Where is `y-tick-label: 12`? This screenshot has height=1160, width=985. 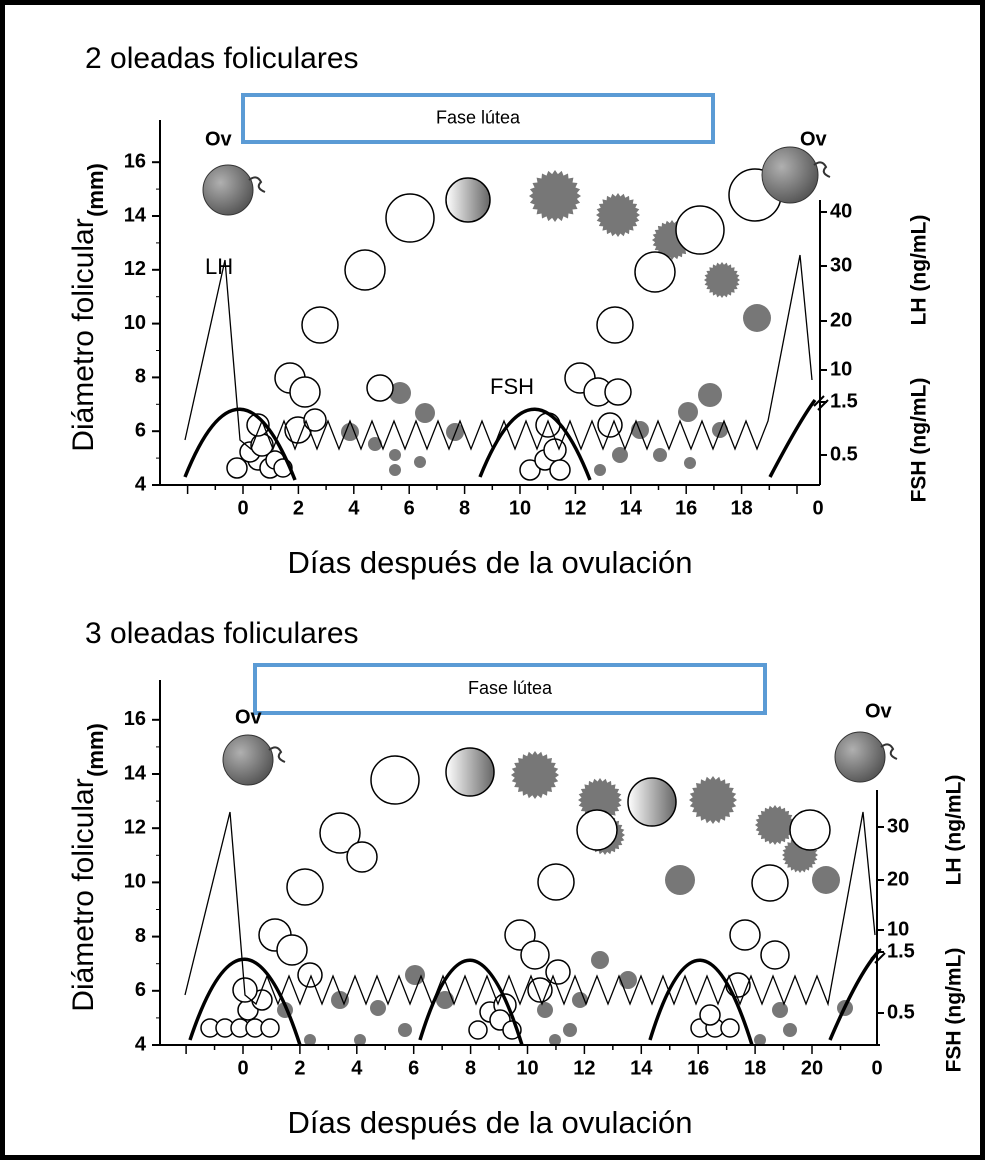
y-tick-label: 12 is located at coordinates (135, 269).